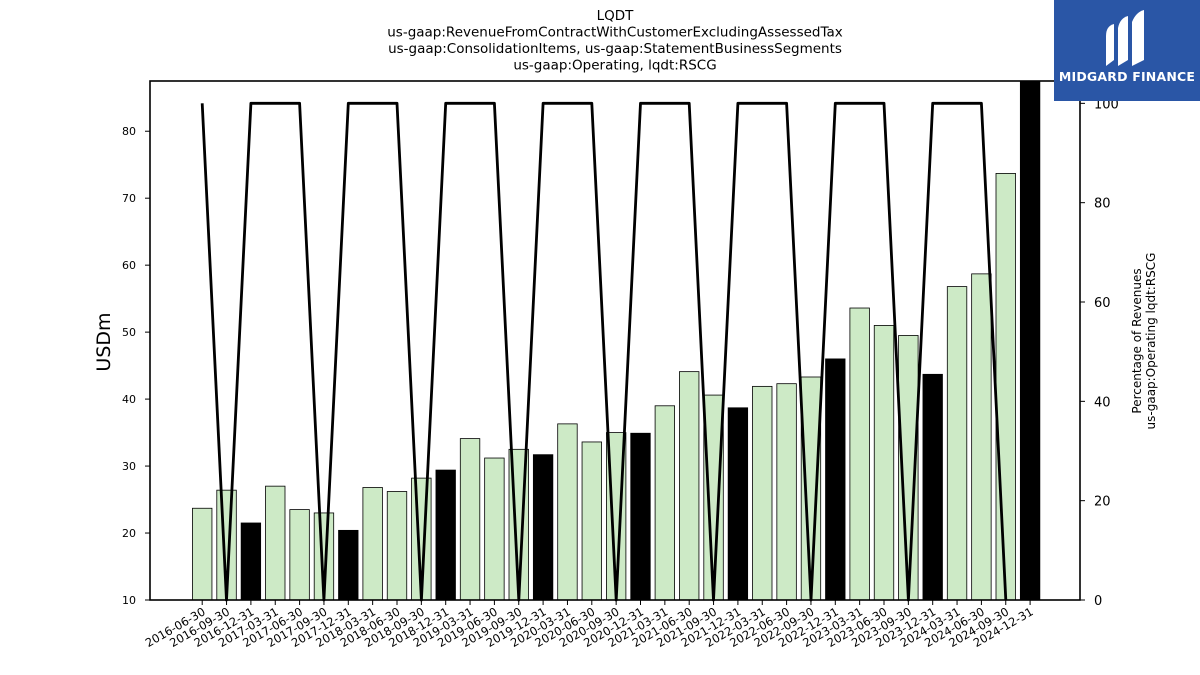  What do you see at coordinates (1137, 340) in the screenshot?
I see `y2-label-line: Percentage of Revenues` at bounding box center [1137, 340].